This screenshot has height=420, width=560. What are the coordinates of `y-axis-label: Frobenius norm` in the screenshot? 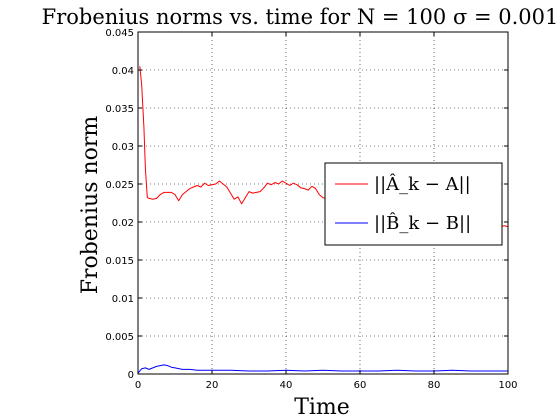 It's located at (90, 205).